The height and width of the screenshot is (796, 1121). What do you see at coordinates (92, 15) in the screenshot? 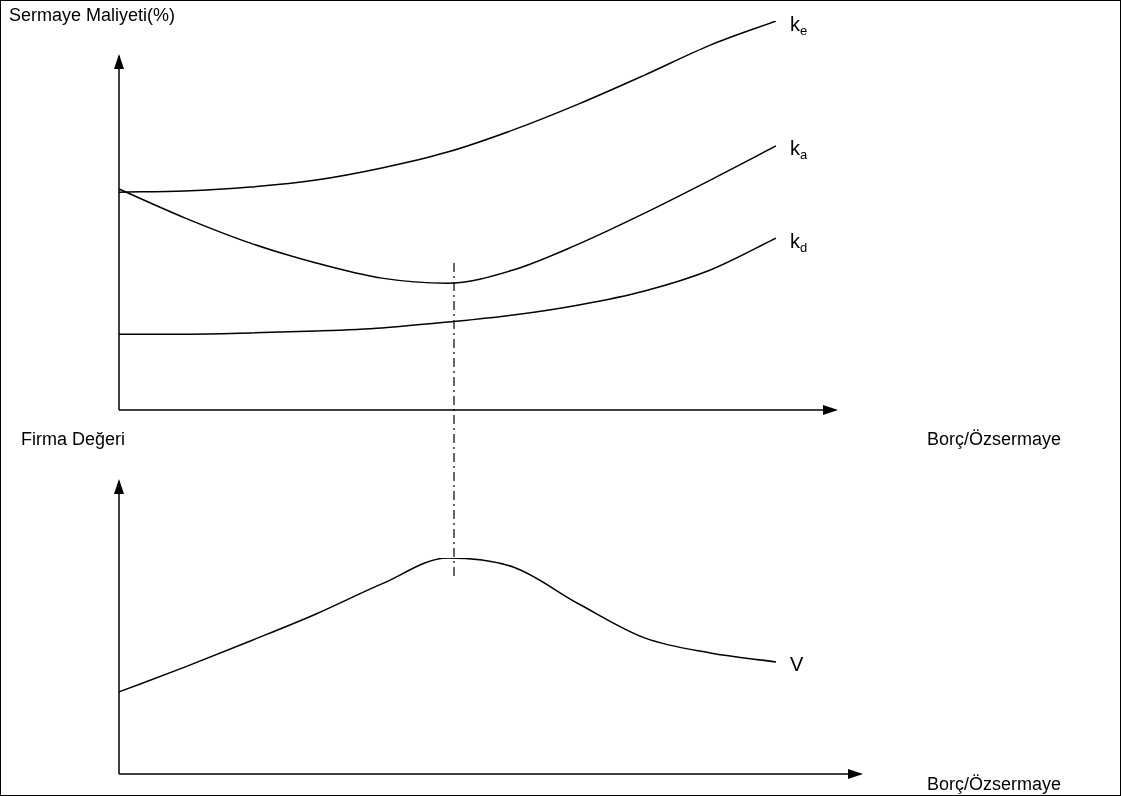
I see `y-axis-title: Sermaye Maliyeti(%)` at bounding box center [92, 15].